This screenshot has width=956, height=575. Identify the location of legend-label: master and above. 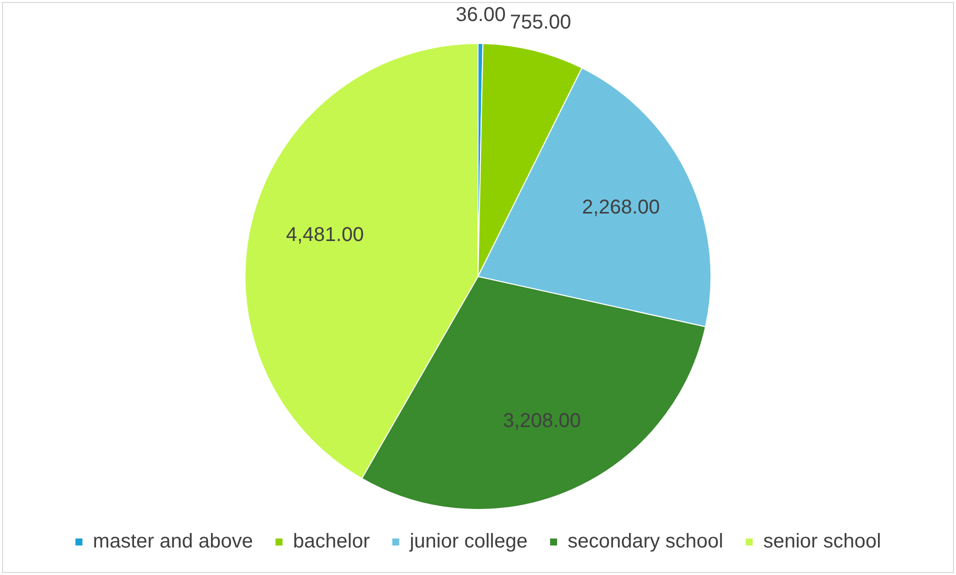
(173, 541).